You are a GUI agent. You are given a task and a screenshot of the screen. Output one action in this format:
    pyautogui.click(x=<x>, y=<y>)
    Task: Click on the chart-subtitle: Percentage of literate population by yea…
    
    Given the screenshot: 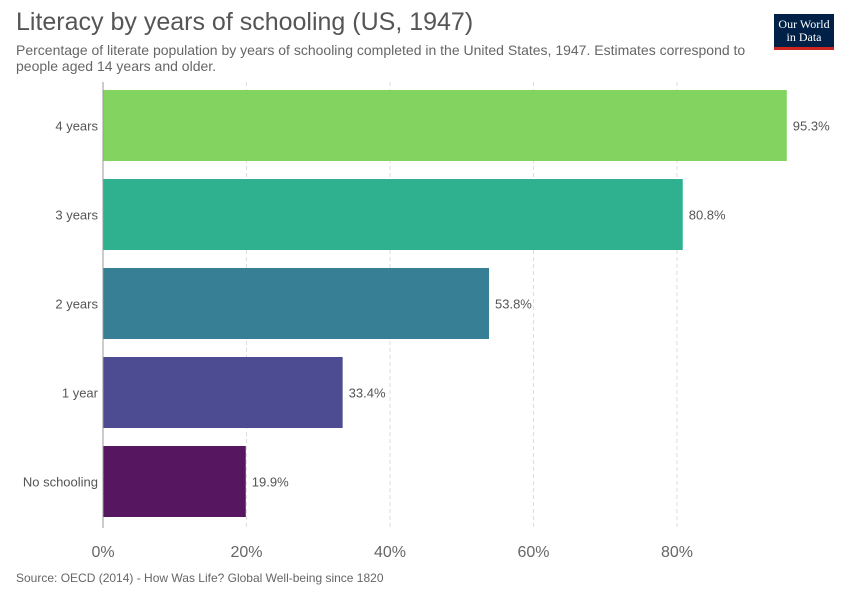 What is the action you would take?
    pyautogui.click(x=381, y=58)
    